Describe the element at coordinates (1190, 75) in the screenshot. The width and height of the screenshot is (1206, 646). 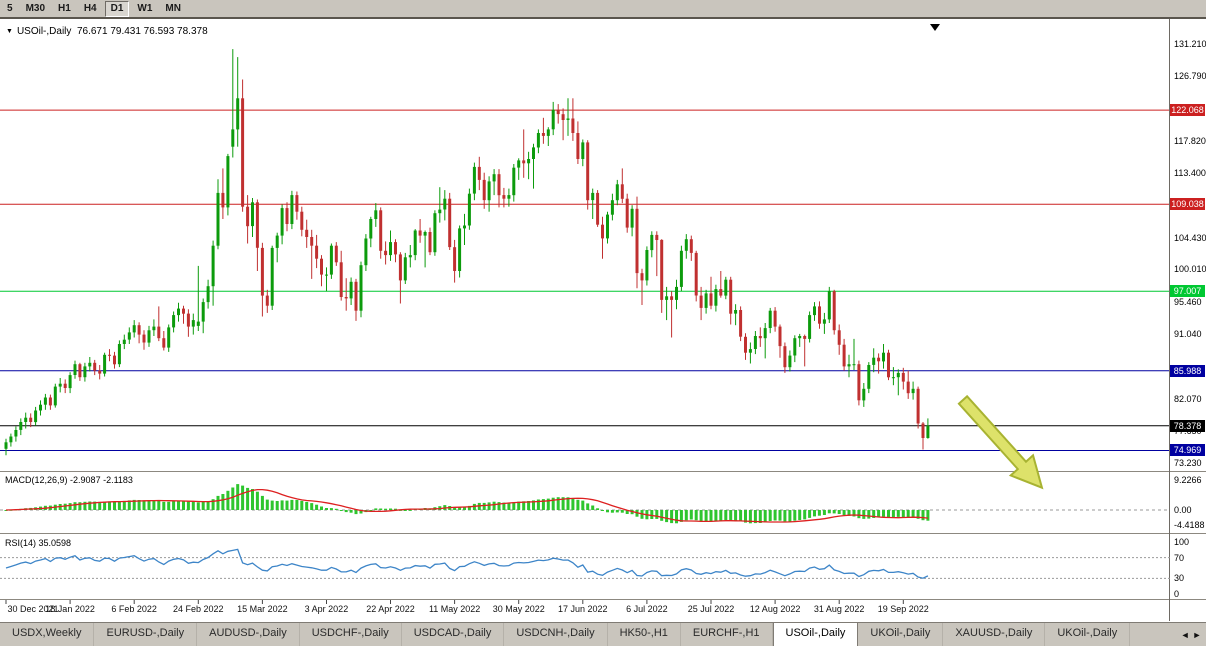
I see `price-axis-label: 126.790` at that location.